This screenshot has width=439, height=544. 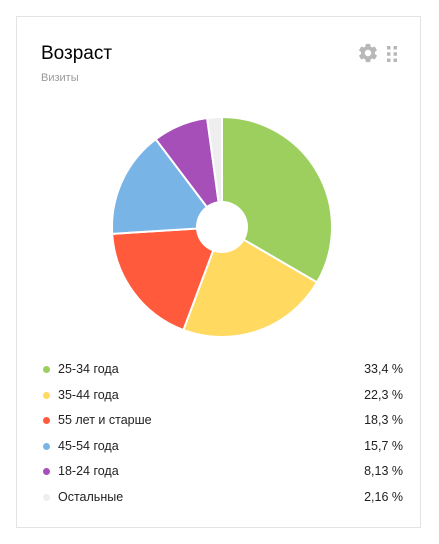 I want to click on legend-item: 35-44 года 22,3 %, so click(x=221, y=396).